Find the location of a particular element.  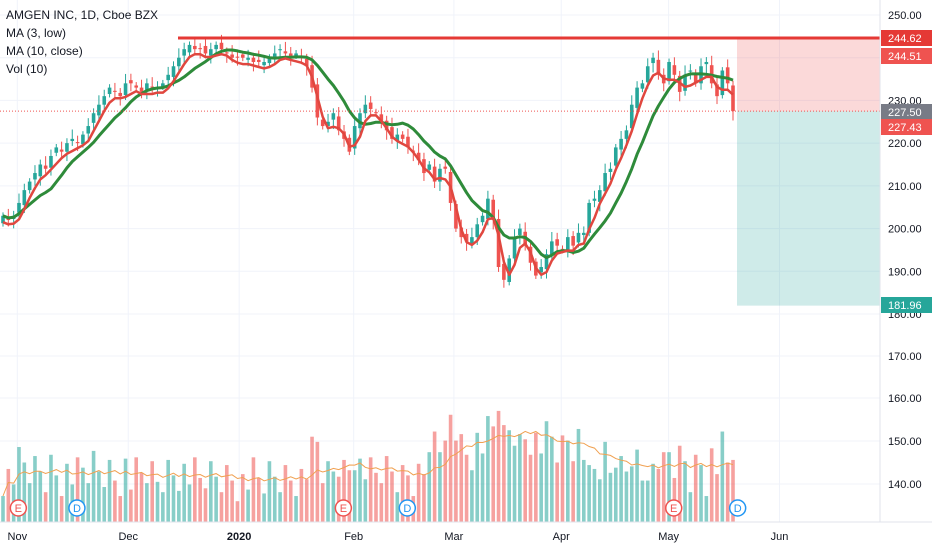

time-axis: Nov Dec 2020 Feb Mar Apr May Jun is located at coordinates (466, 532).